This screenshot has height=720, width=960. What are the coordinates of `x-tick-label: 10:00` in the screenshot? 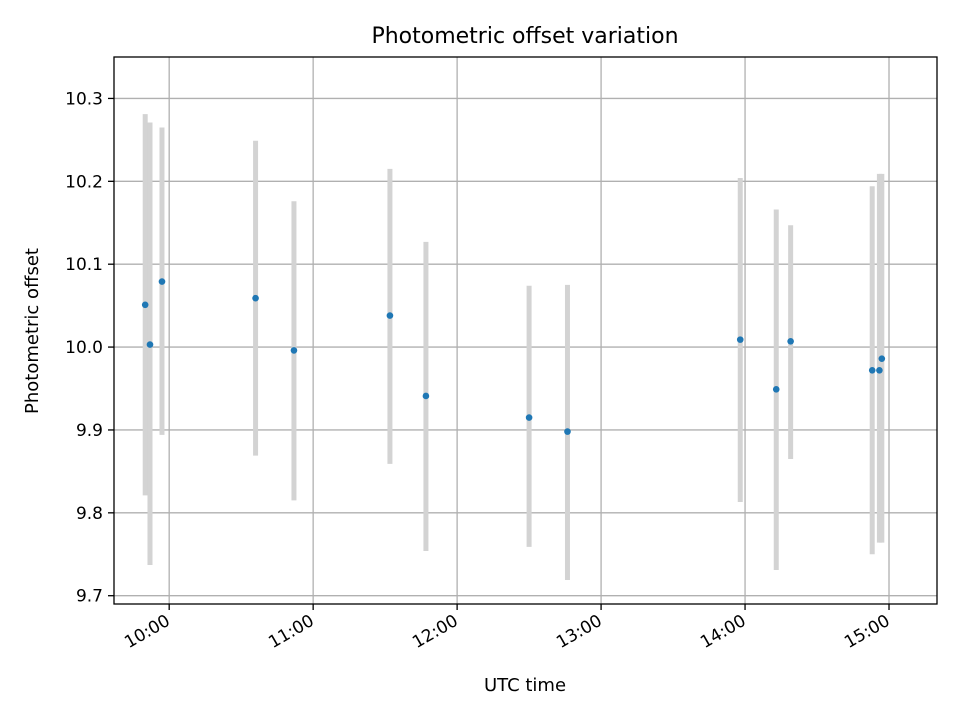 It's located at (147, 632).